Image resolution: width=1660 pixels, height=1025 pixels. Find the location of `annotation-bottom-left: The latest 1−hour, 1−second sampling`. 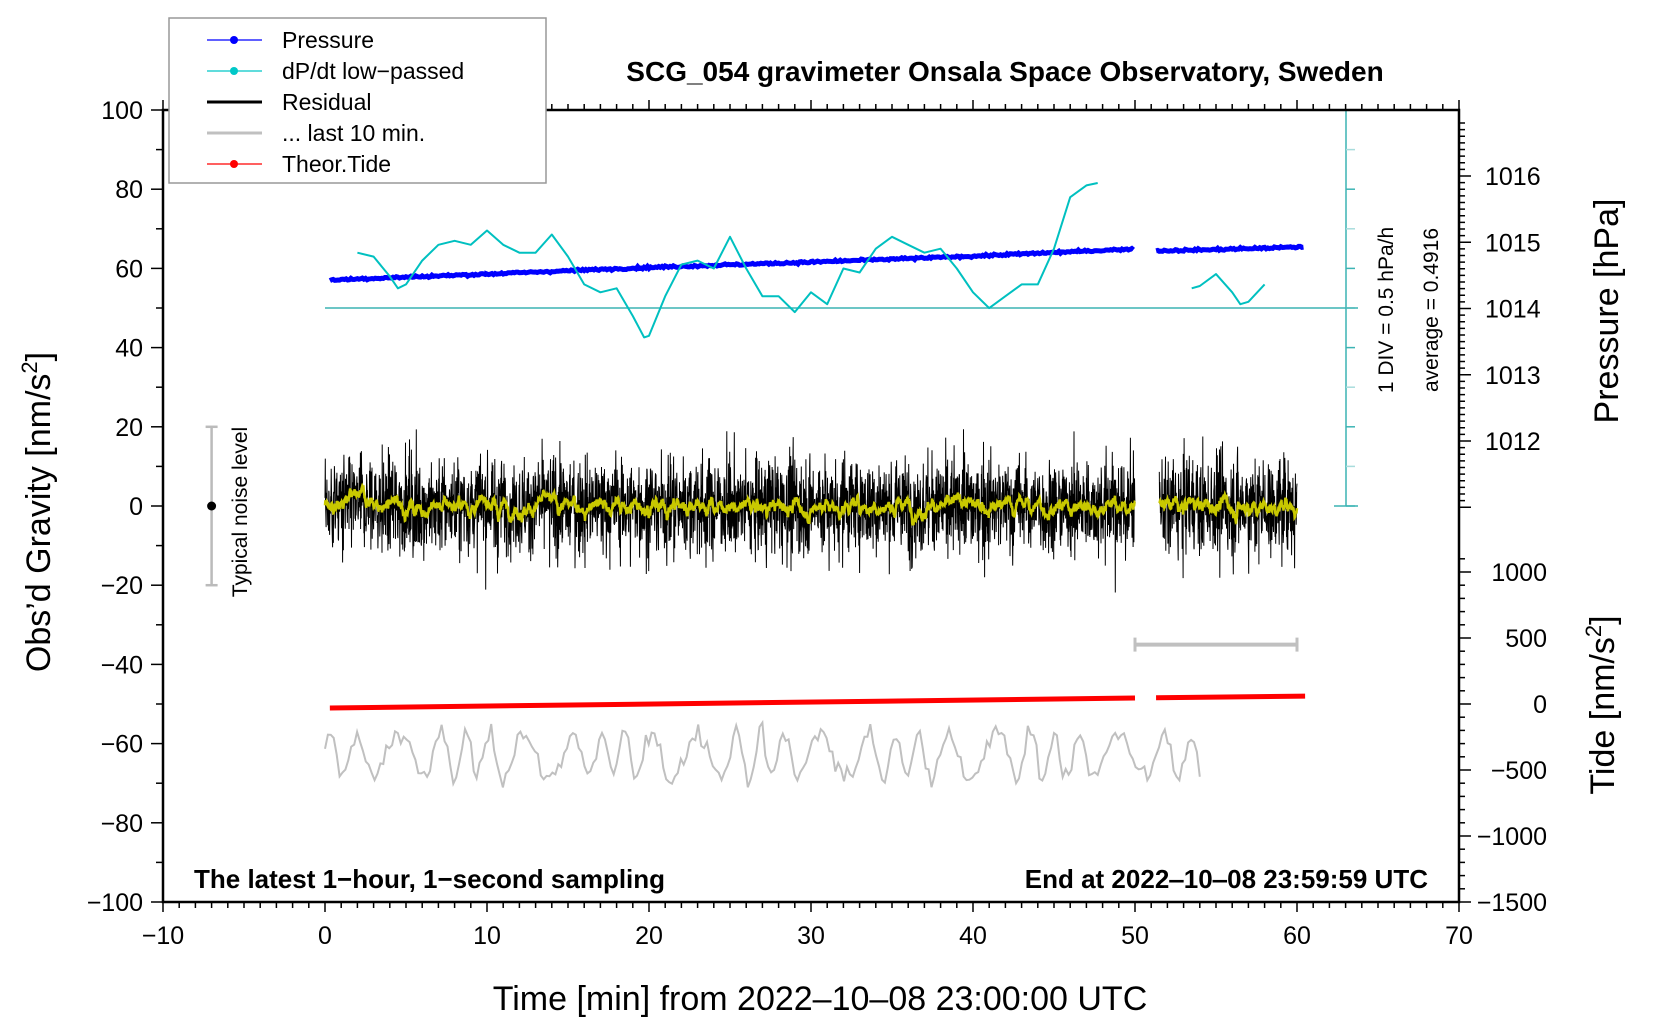

annotation-bottom-left: The latest 1−hour, 1−second sampling is located at coordinates (429, 879).